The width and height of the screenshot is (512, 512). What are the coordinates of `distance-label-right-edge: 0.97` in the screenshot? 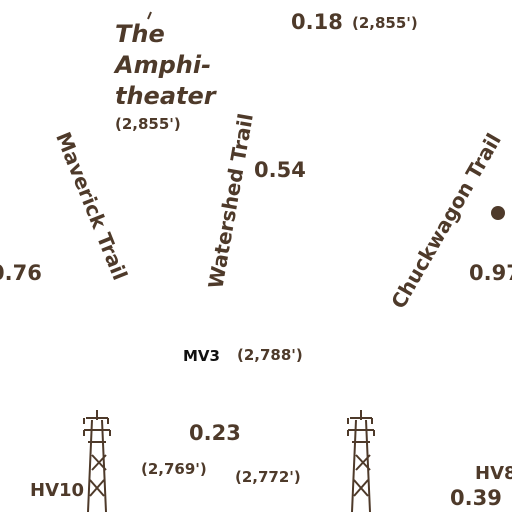 It's located at (490, 273).